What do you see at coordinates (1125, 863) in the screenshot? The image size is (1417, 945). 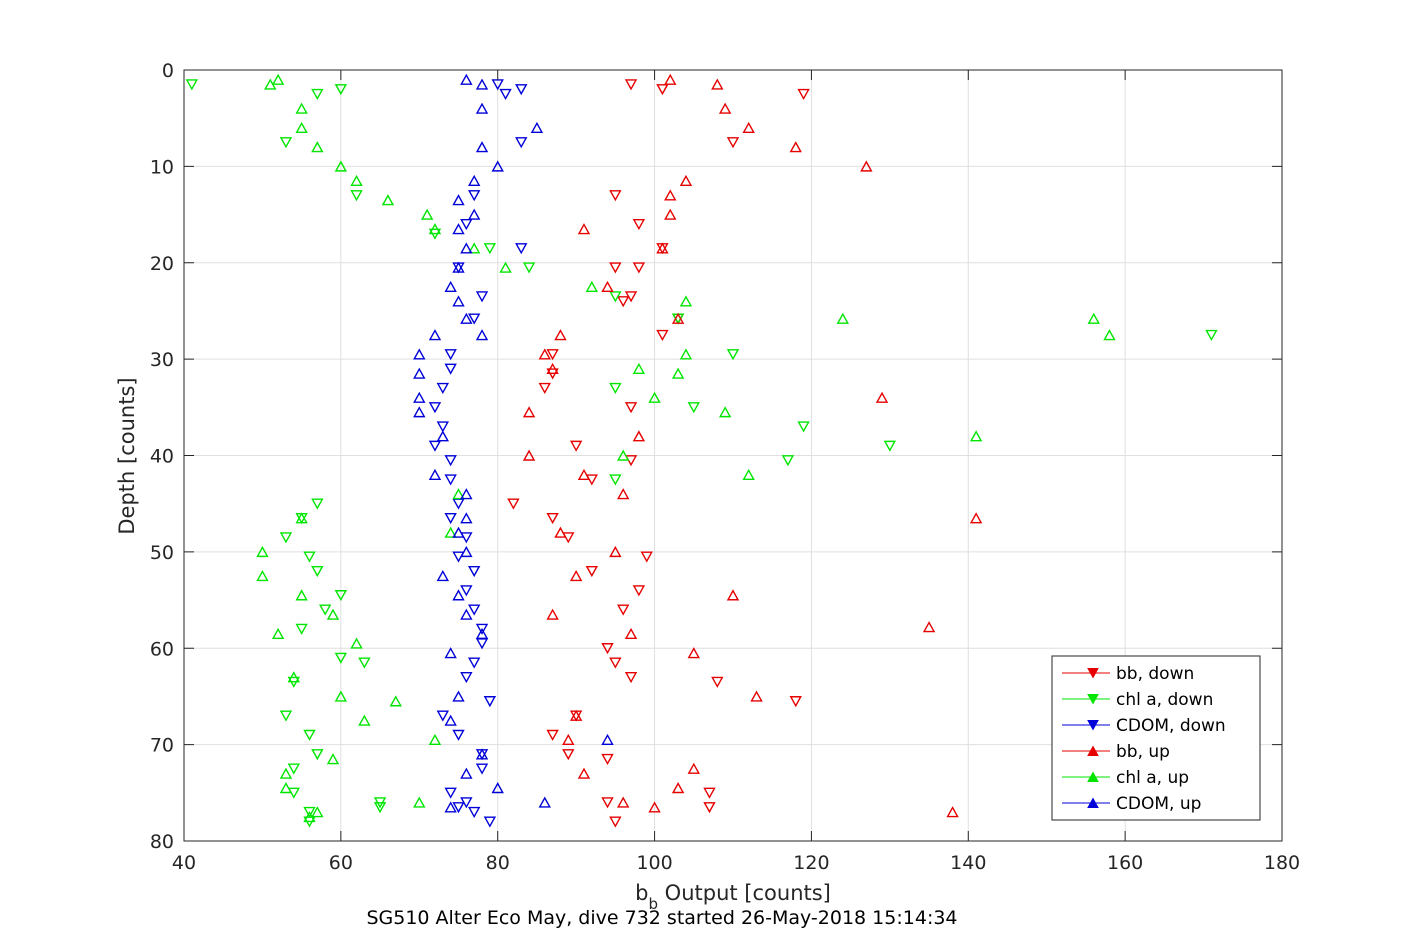 I see `x-tick-label: 160` at bounding box center [1125, 863].